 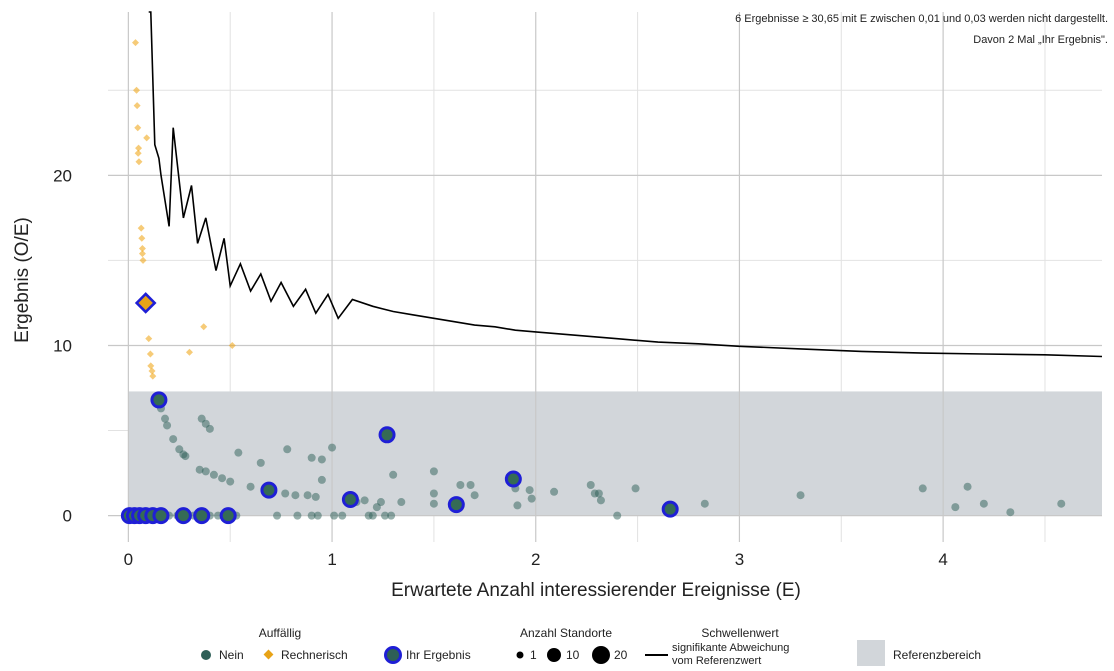 What do you see at coordinates (573, 655) in the screenshot?
I see `legend-size-10-label: 10` at bounding box center [573, 655].